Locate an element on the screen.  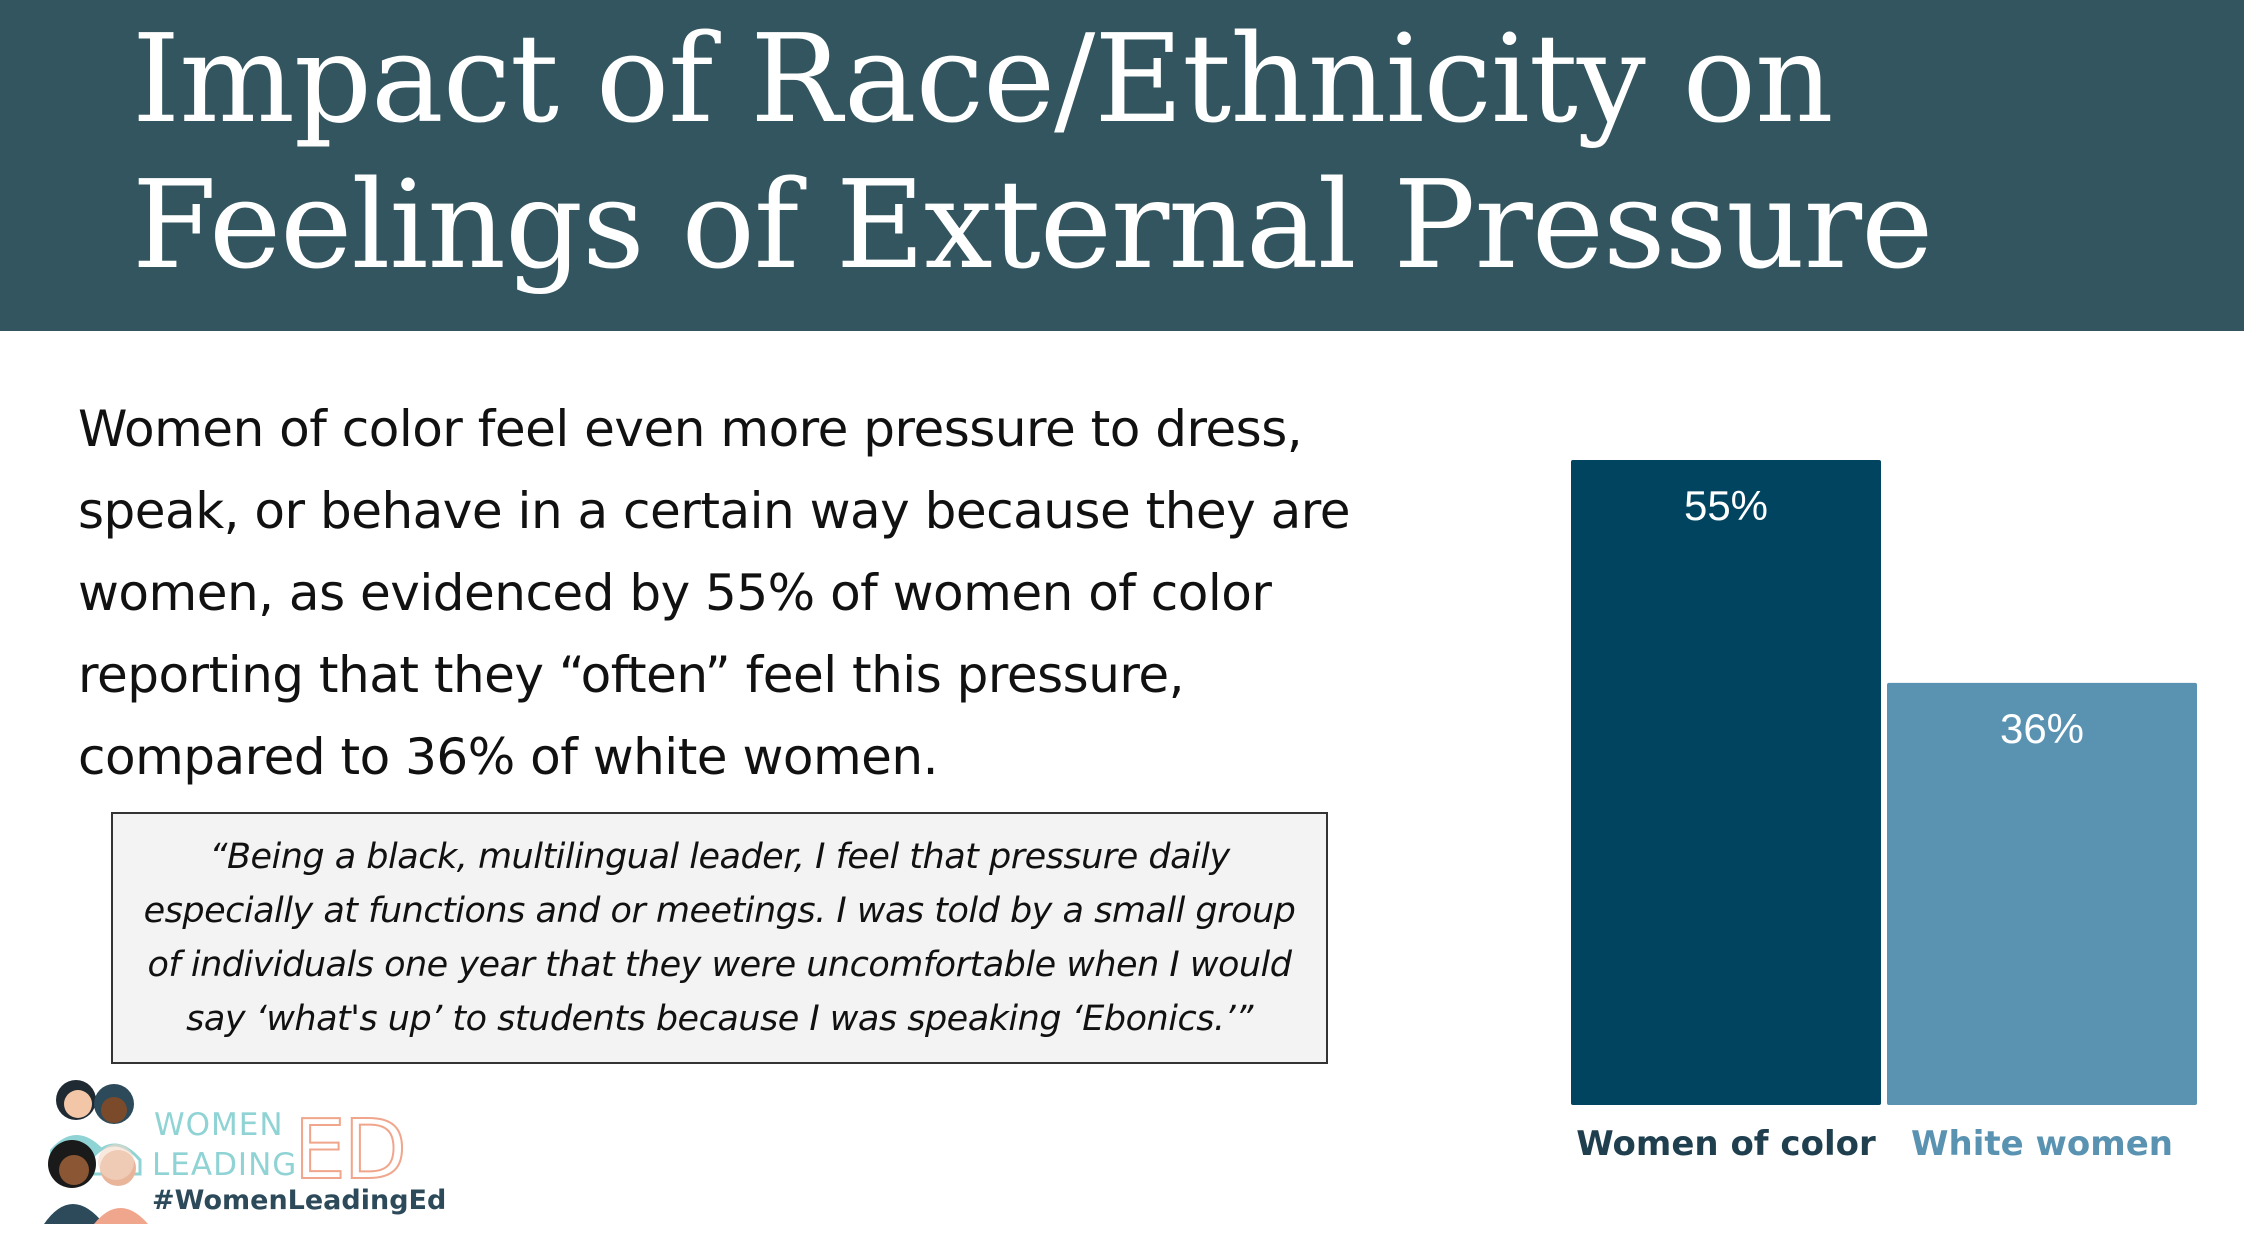
logo-hashtag: #WomenLeadingEd is located at coordinates (299, 1200).